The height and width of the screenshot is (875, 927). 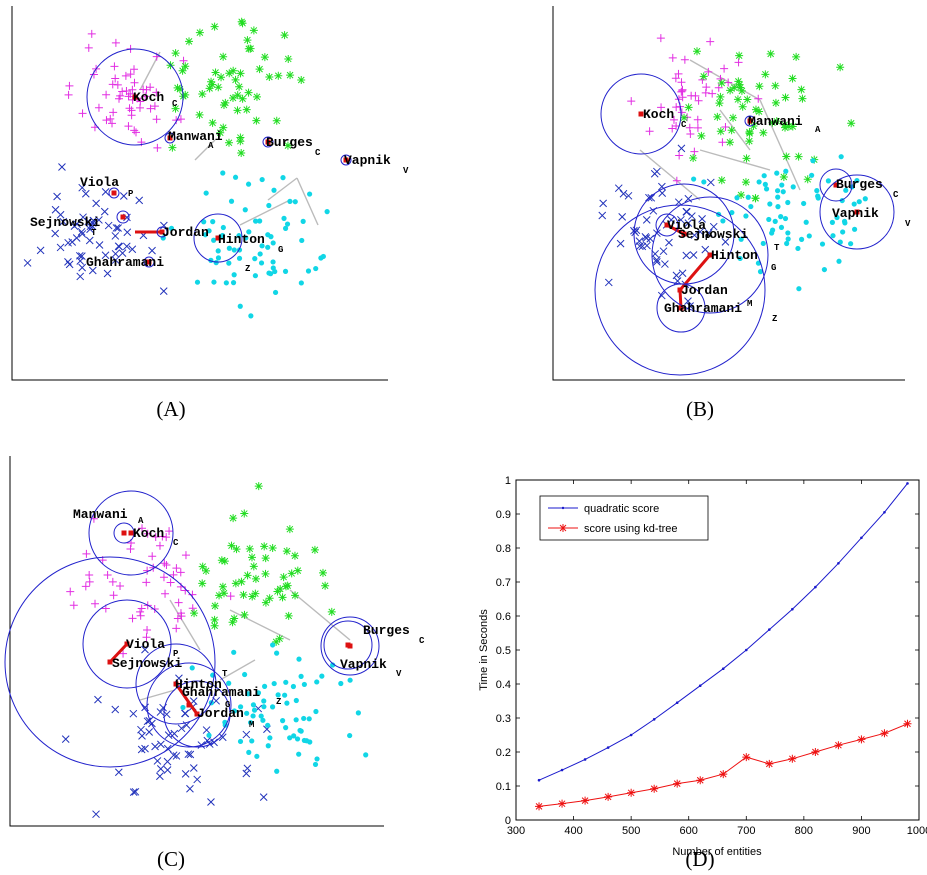 What do you see at coordinates (631, 529) in the screenshot?
I see `legend-label-kdtree: score using kd-tree` at bounding box center [631, 529].